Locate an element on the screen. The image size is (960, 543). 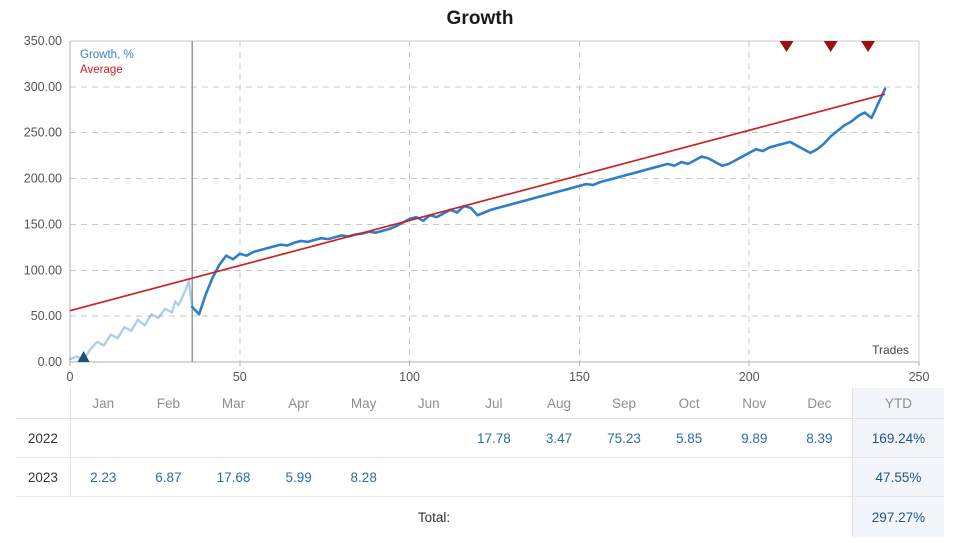
x-tick-label: 100 is located at coordinates (409, 377).